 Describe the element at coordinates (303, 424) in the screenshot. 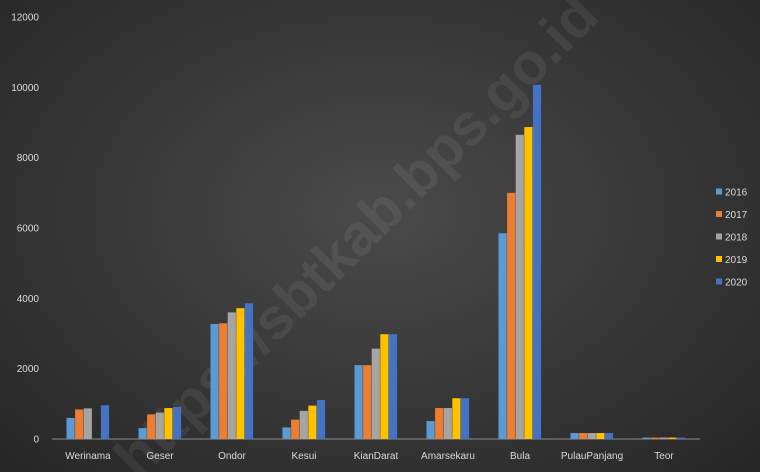

I see `bar-2018-Kesui` at that location.